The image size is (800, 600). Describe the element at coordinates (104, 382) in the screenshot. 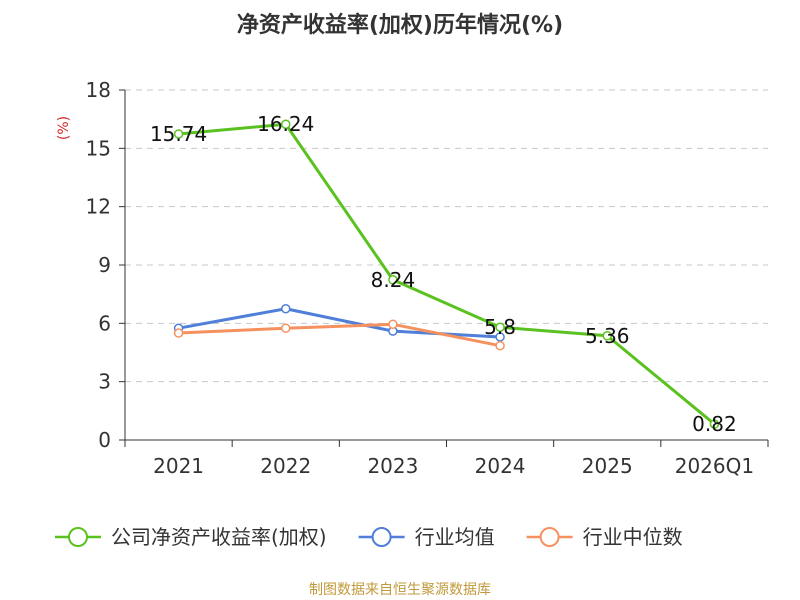

I see `y-tick-label: 3` at that location.